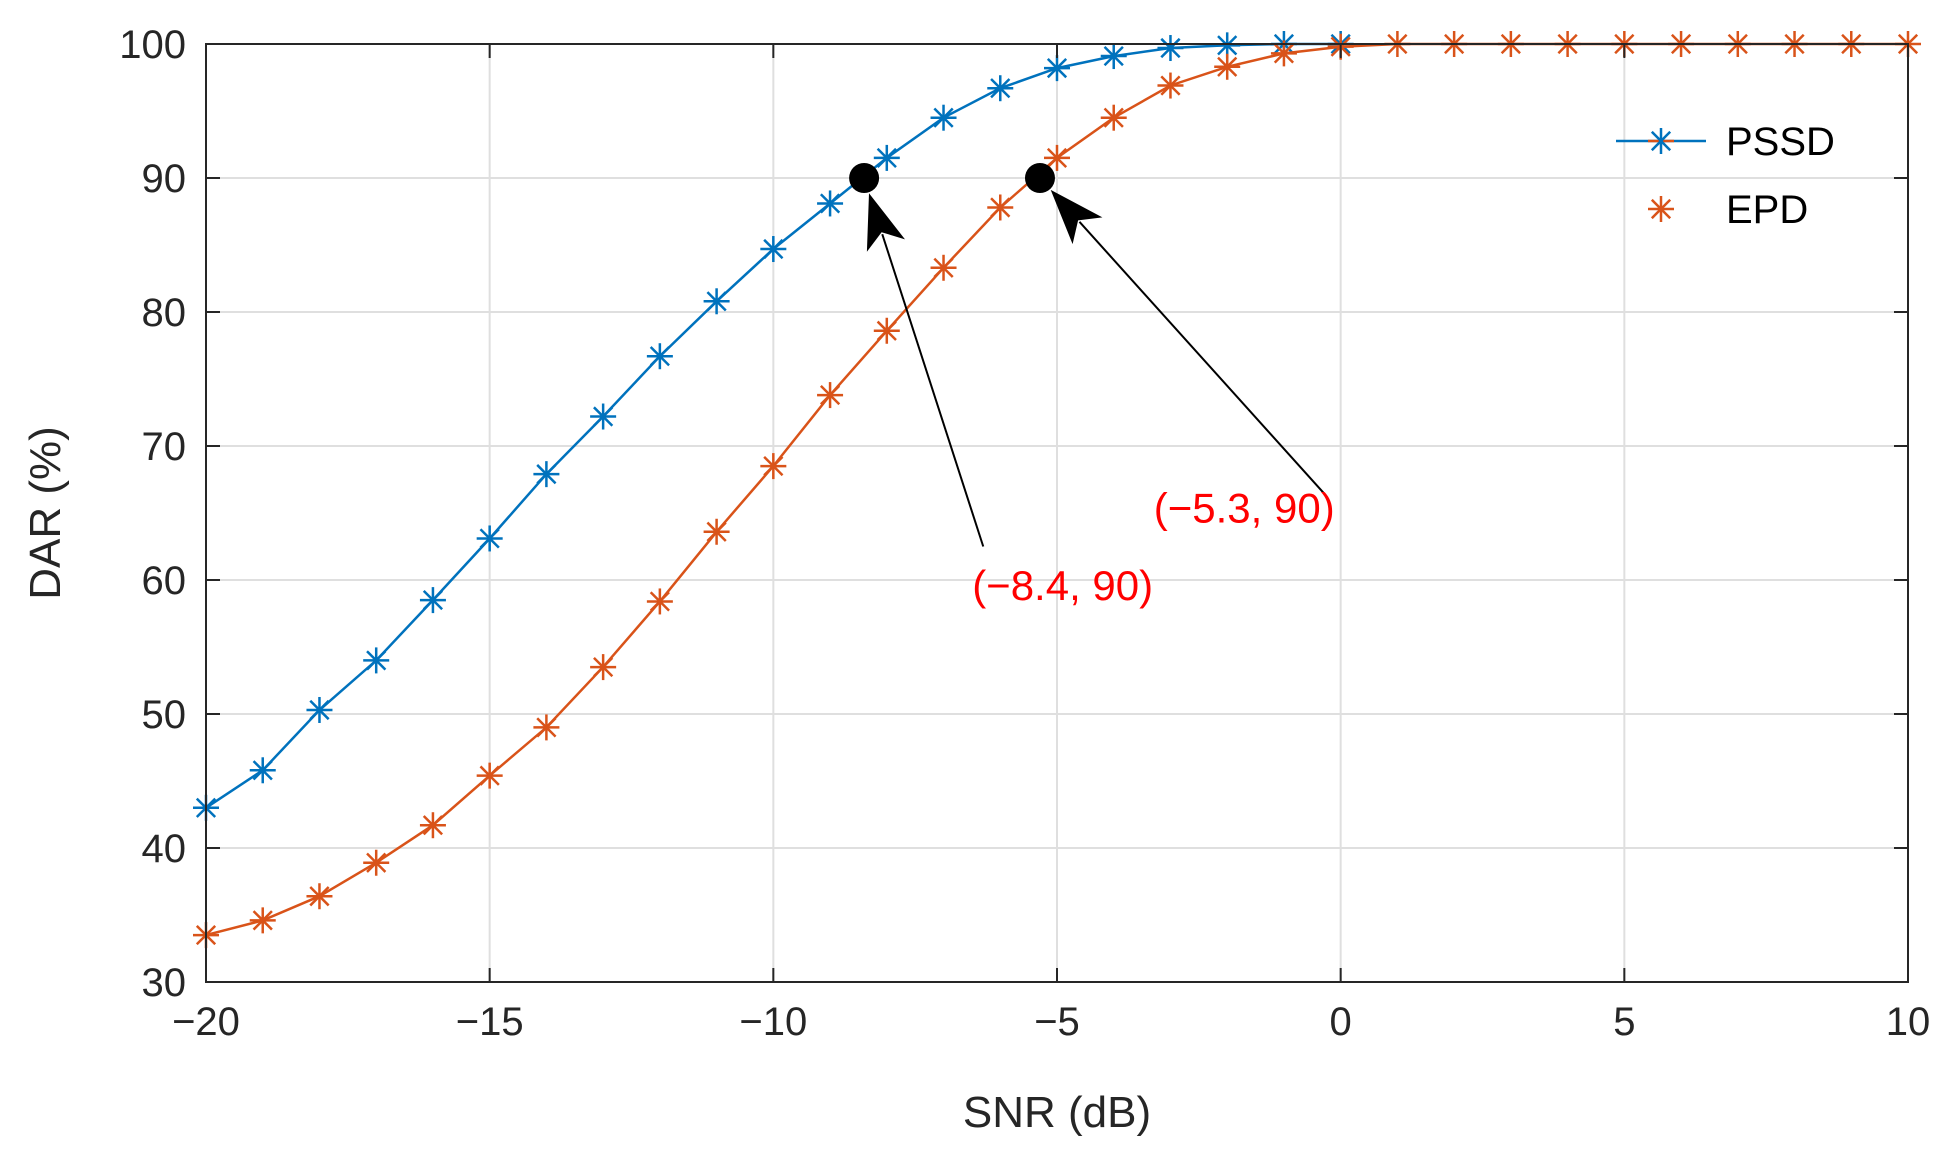  Describe the element at coordinates (1780, 142) in the screenshot. I see `legend-label-pssd: PSSD` at that location.